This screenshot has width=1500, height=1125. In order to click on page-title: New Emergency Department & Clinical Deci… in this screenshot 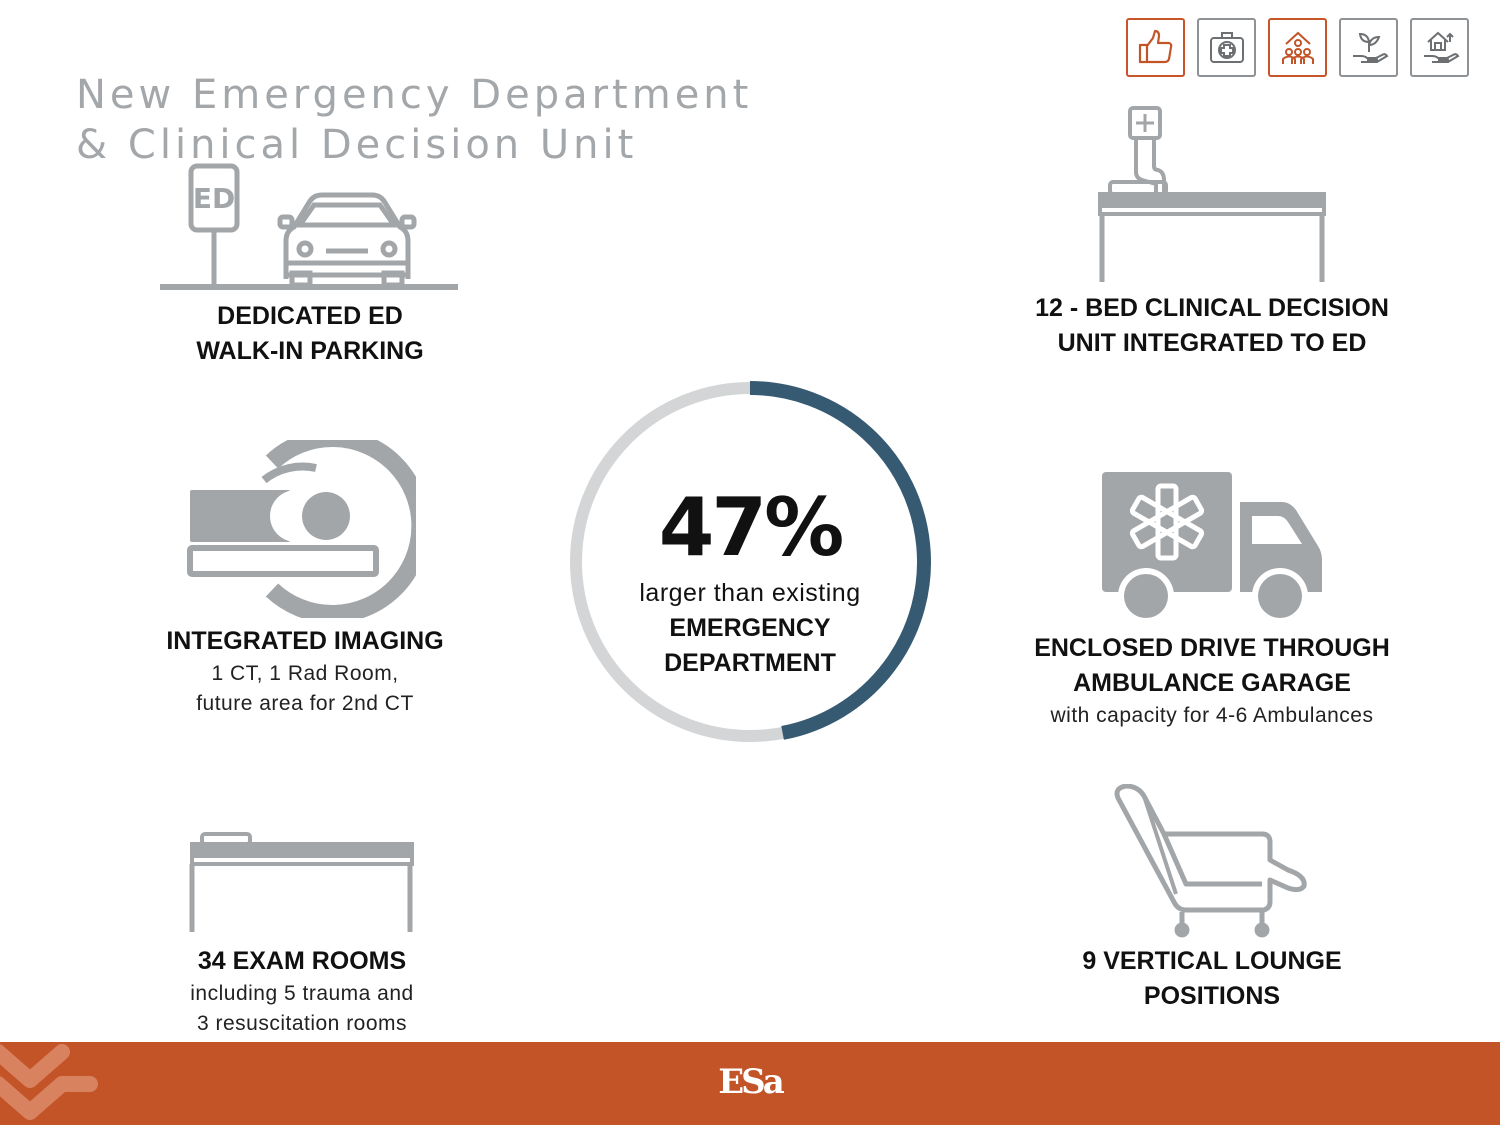, I will do `click(414, 120)`.